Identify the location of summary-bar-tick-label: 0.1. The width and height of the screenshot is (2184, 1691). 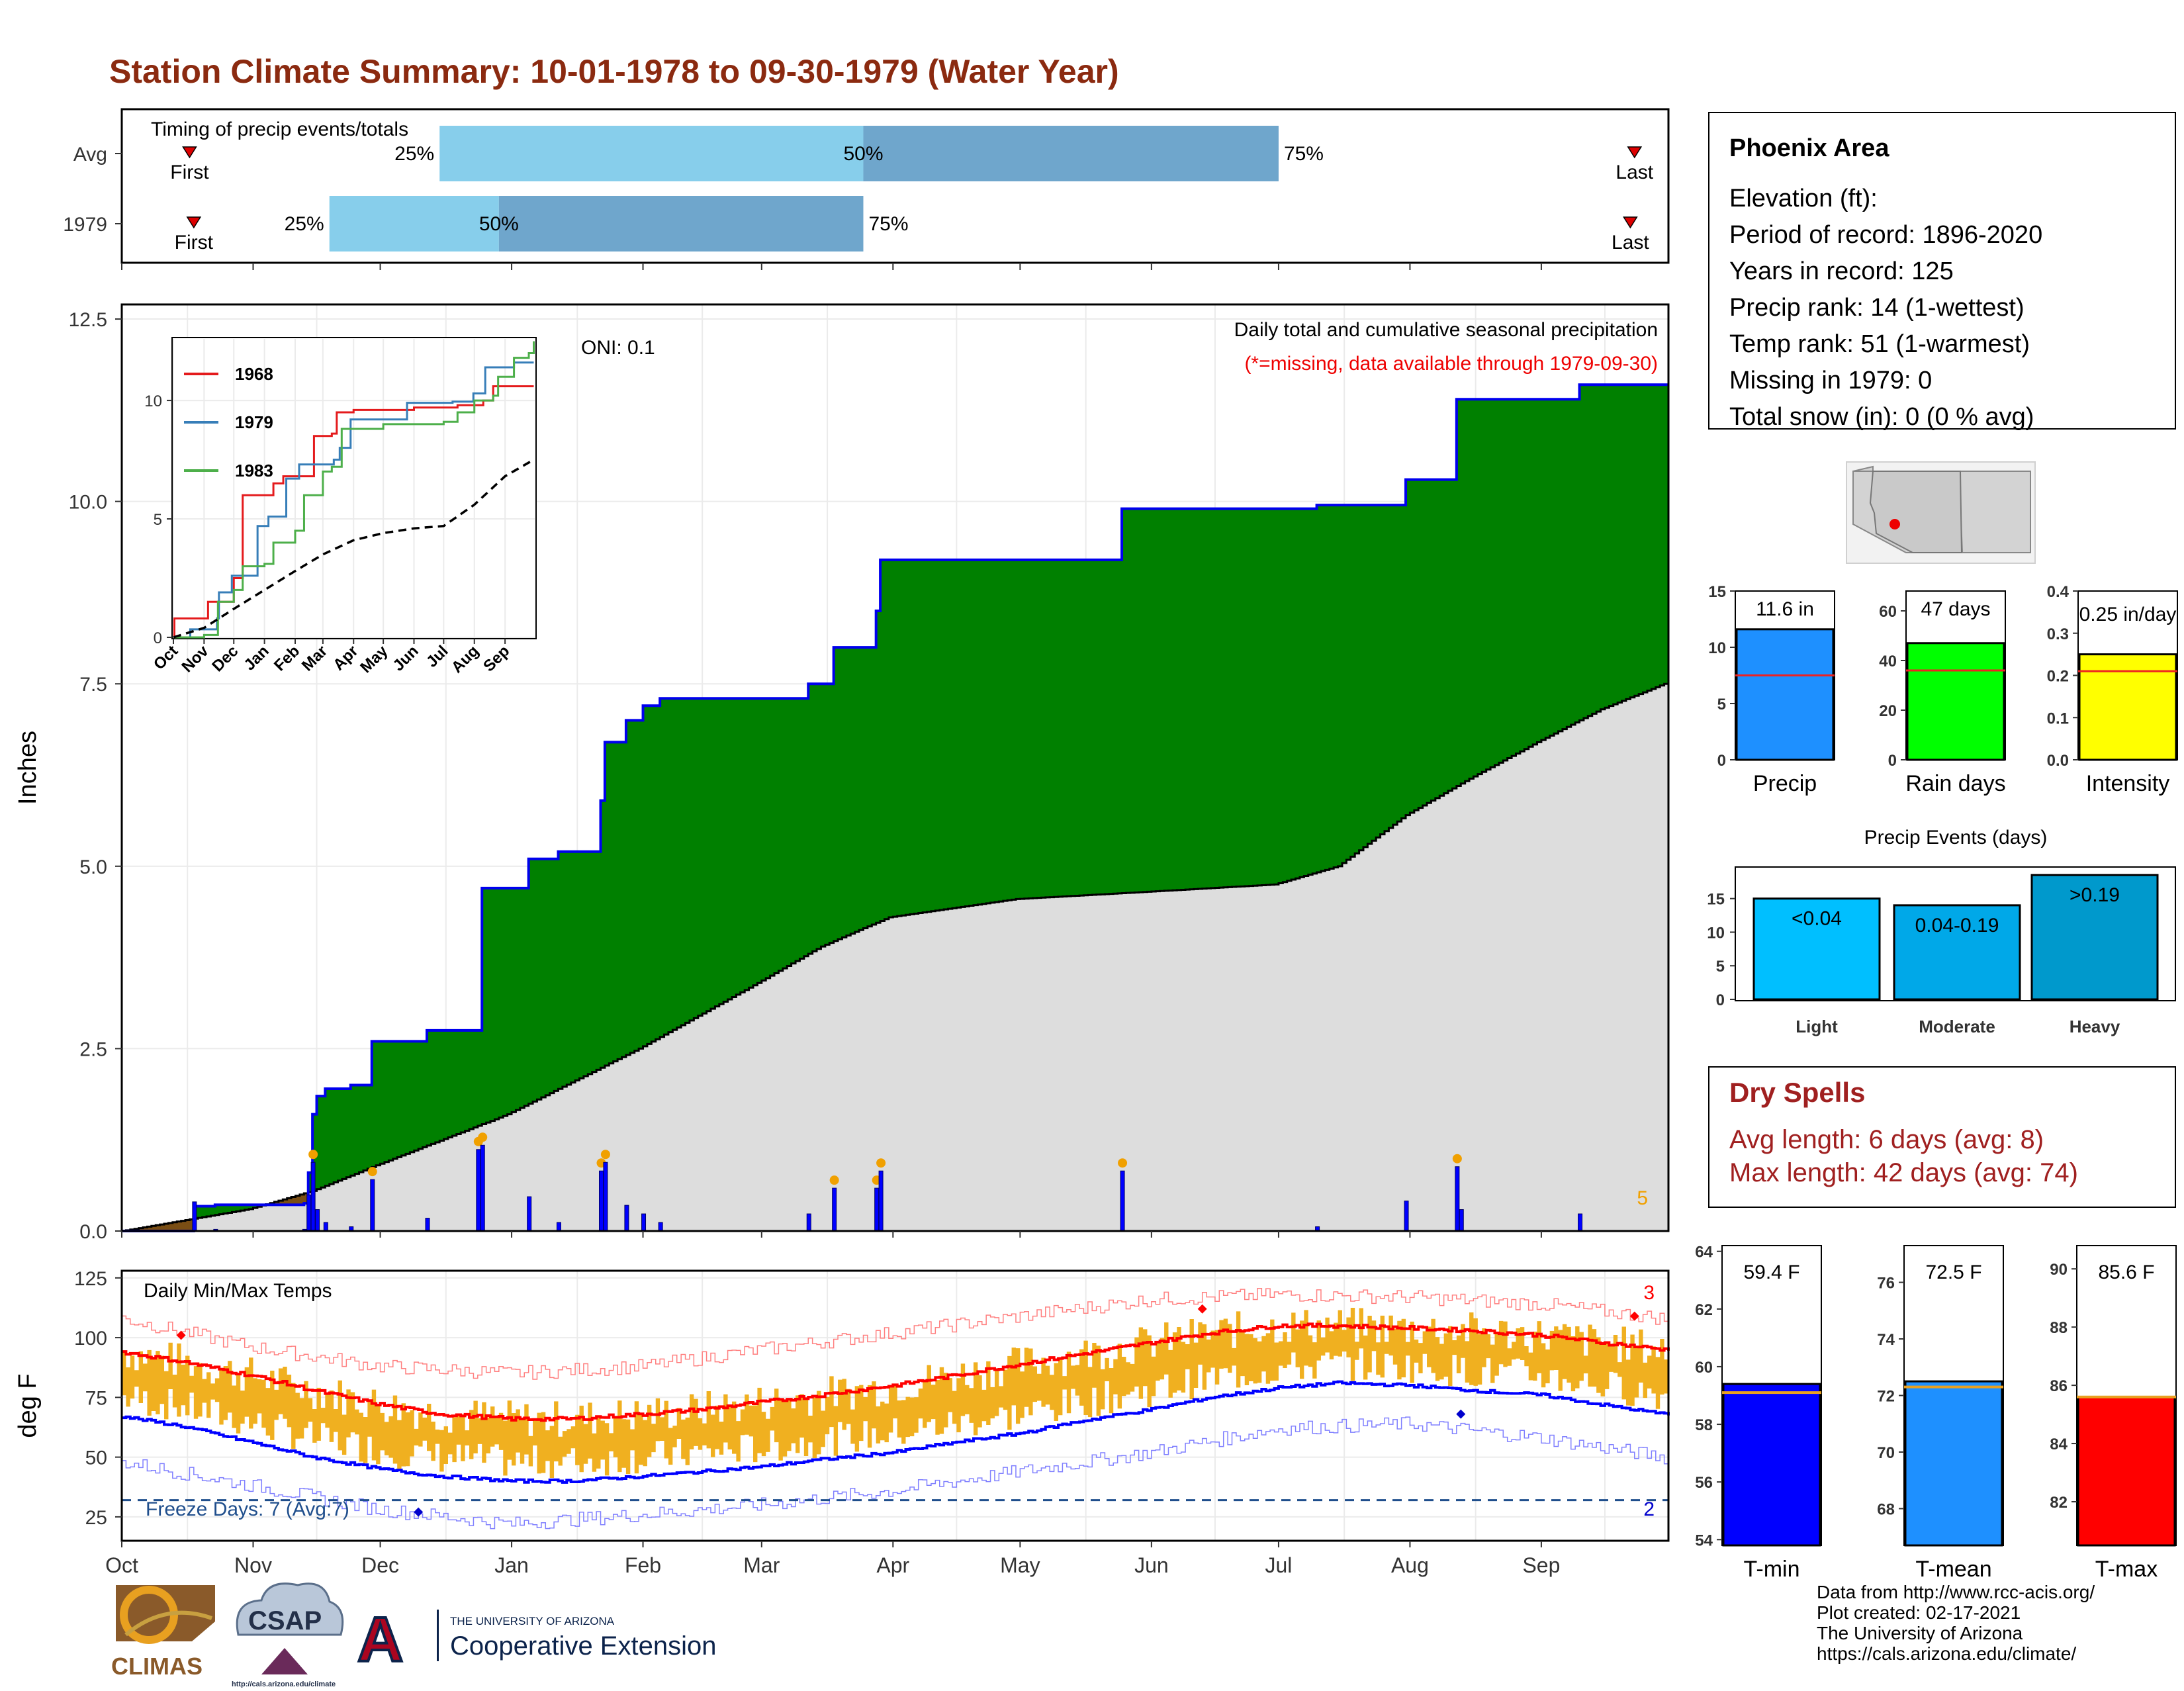
(2058, 718).